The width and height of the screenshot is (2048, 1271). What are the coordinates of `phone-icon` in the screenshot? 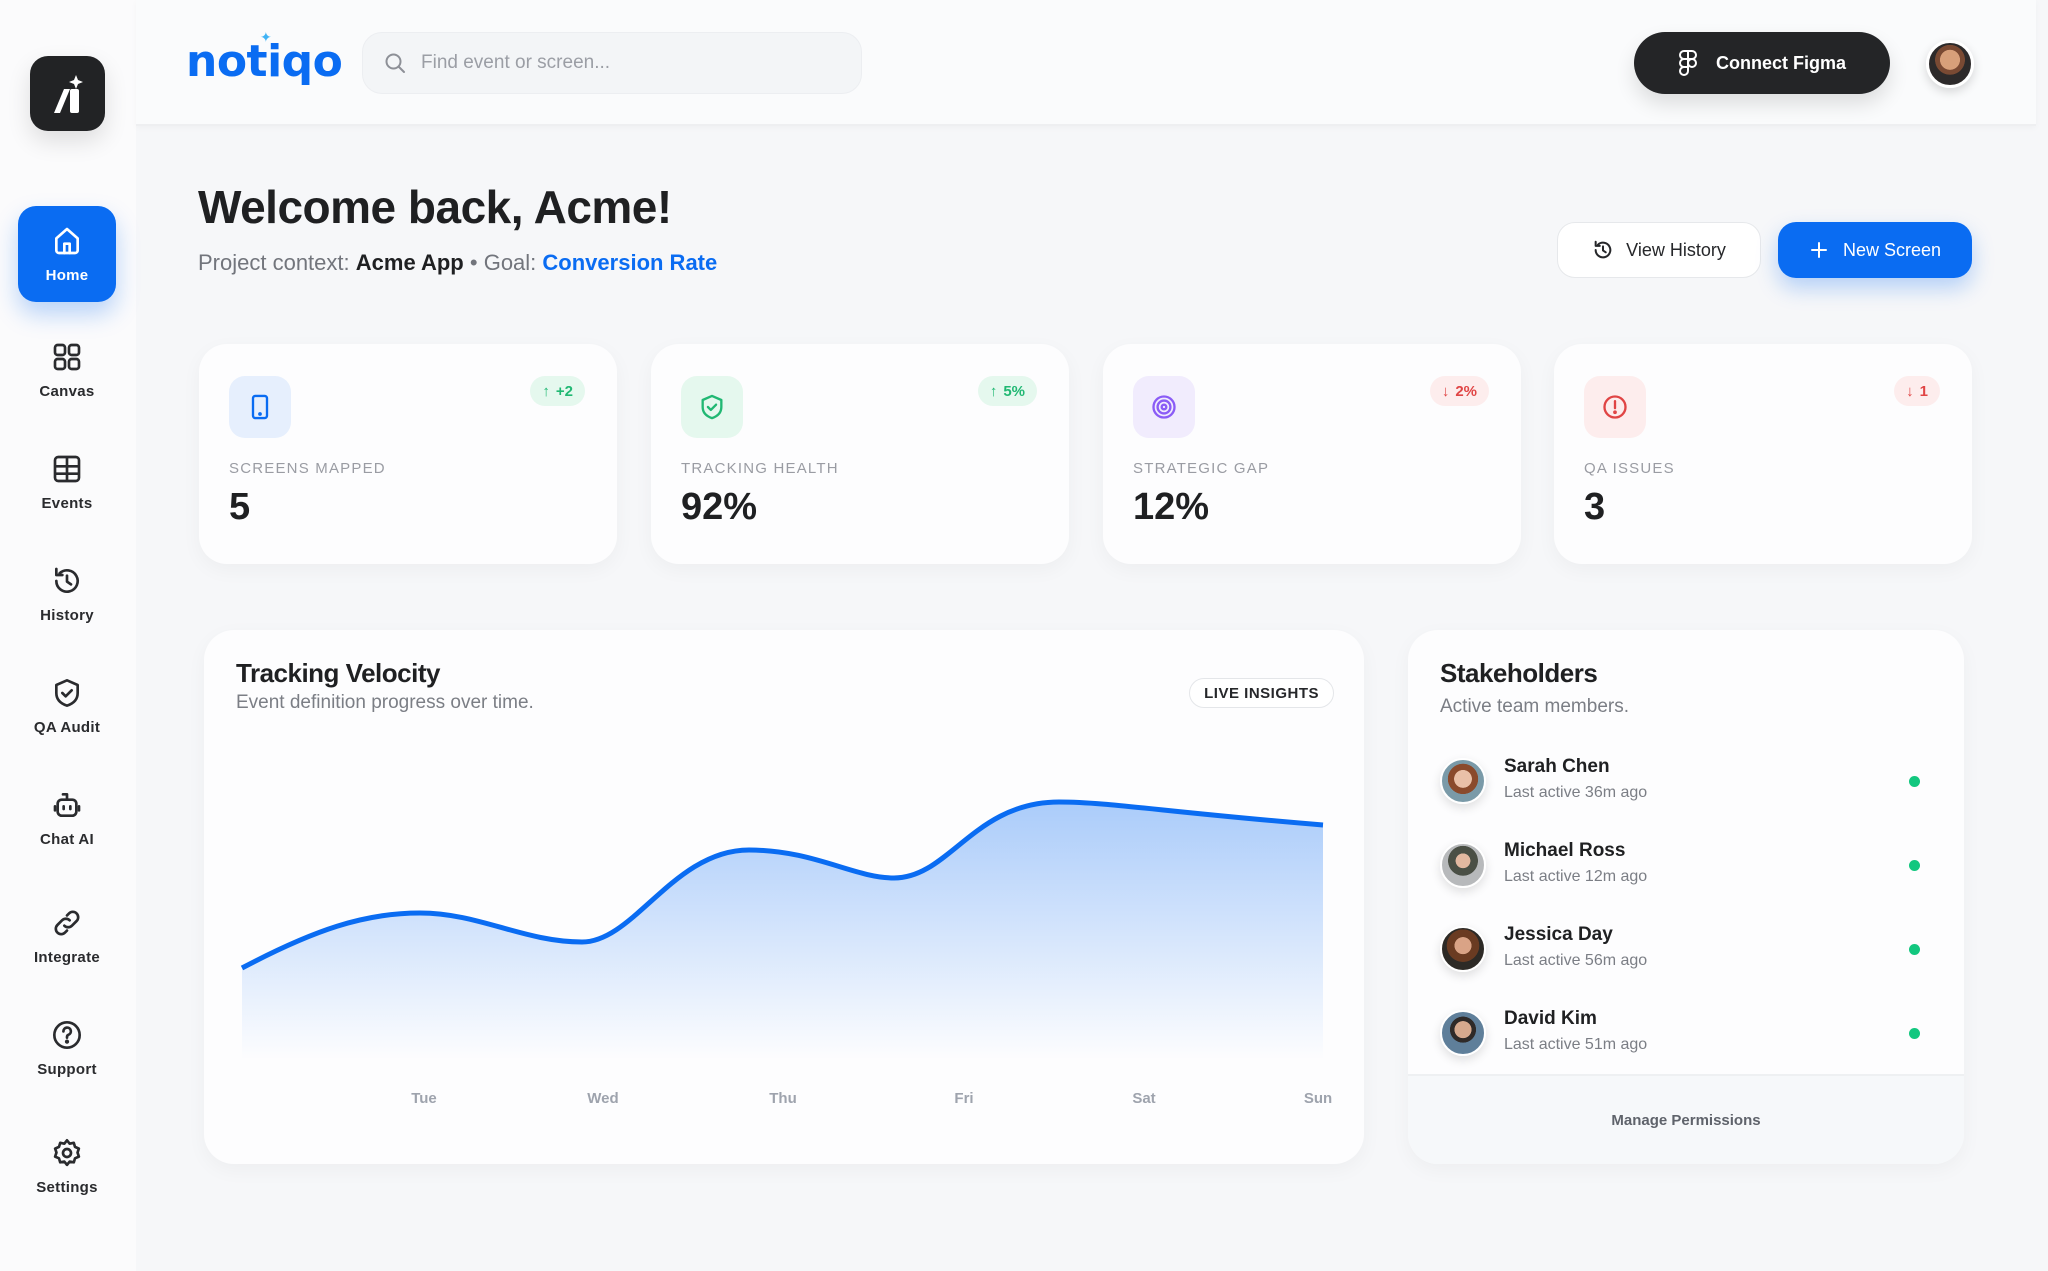 It's located at (260, 407).